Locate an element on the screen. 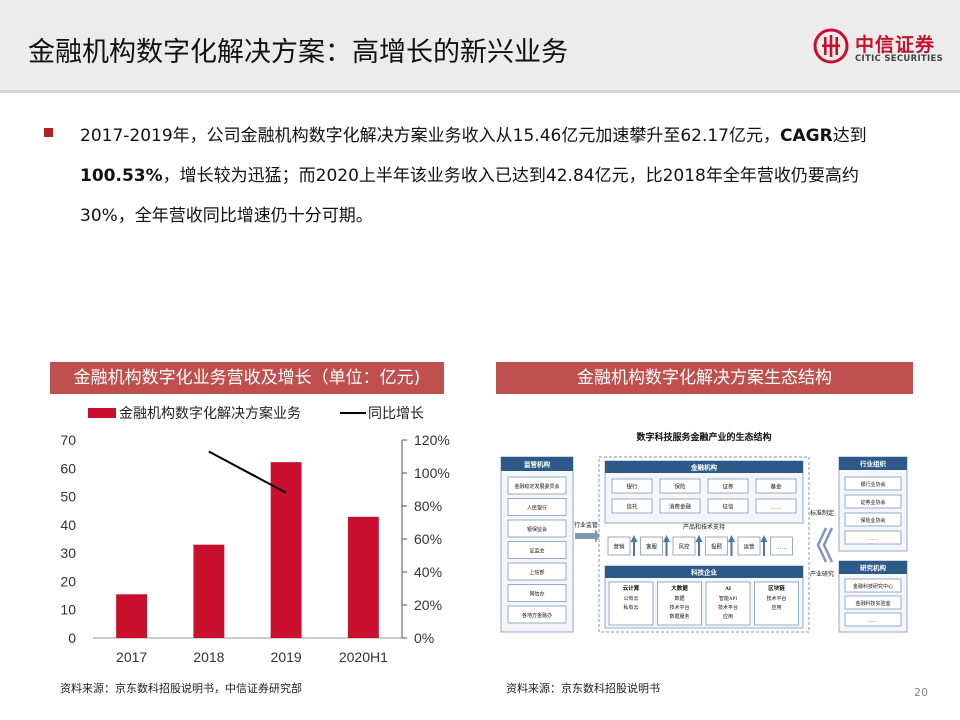  citic-logo-icon is located at coordinates (831, 46).